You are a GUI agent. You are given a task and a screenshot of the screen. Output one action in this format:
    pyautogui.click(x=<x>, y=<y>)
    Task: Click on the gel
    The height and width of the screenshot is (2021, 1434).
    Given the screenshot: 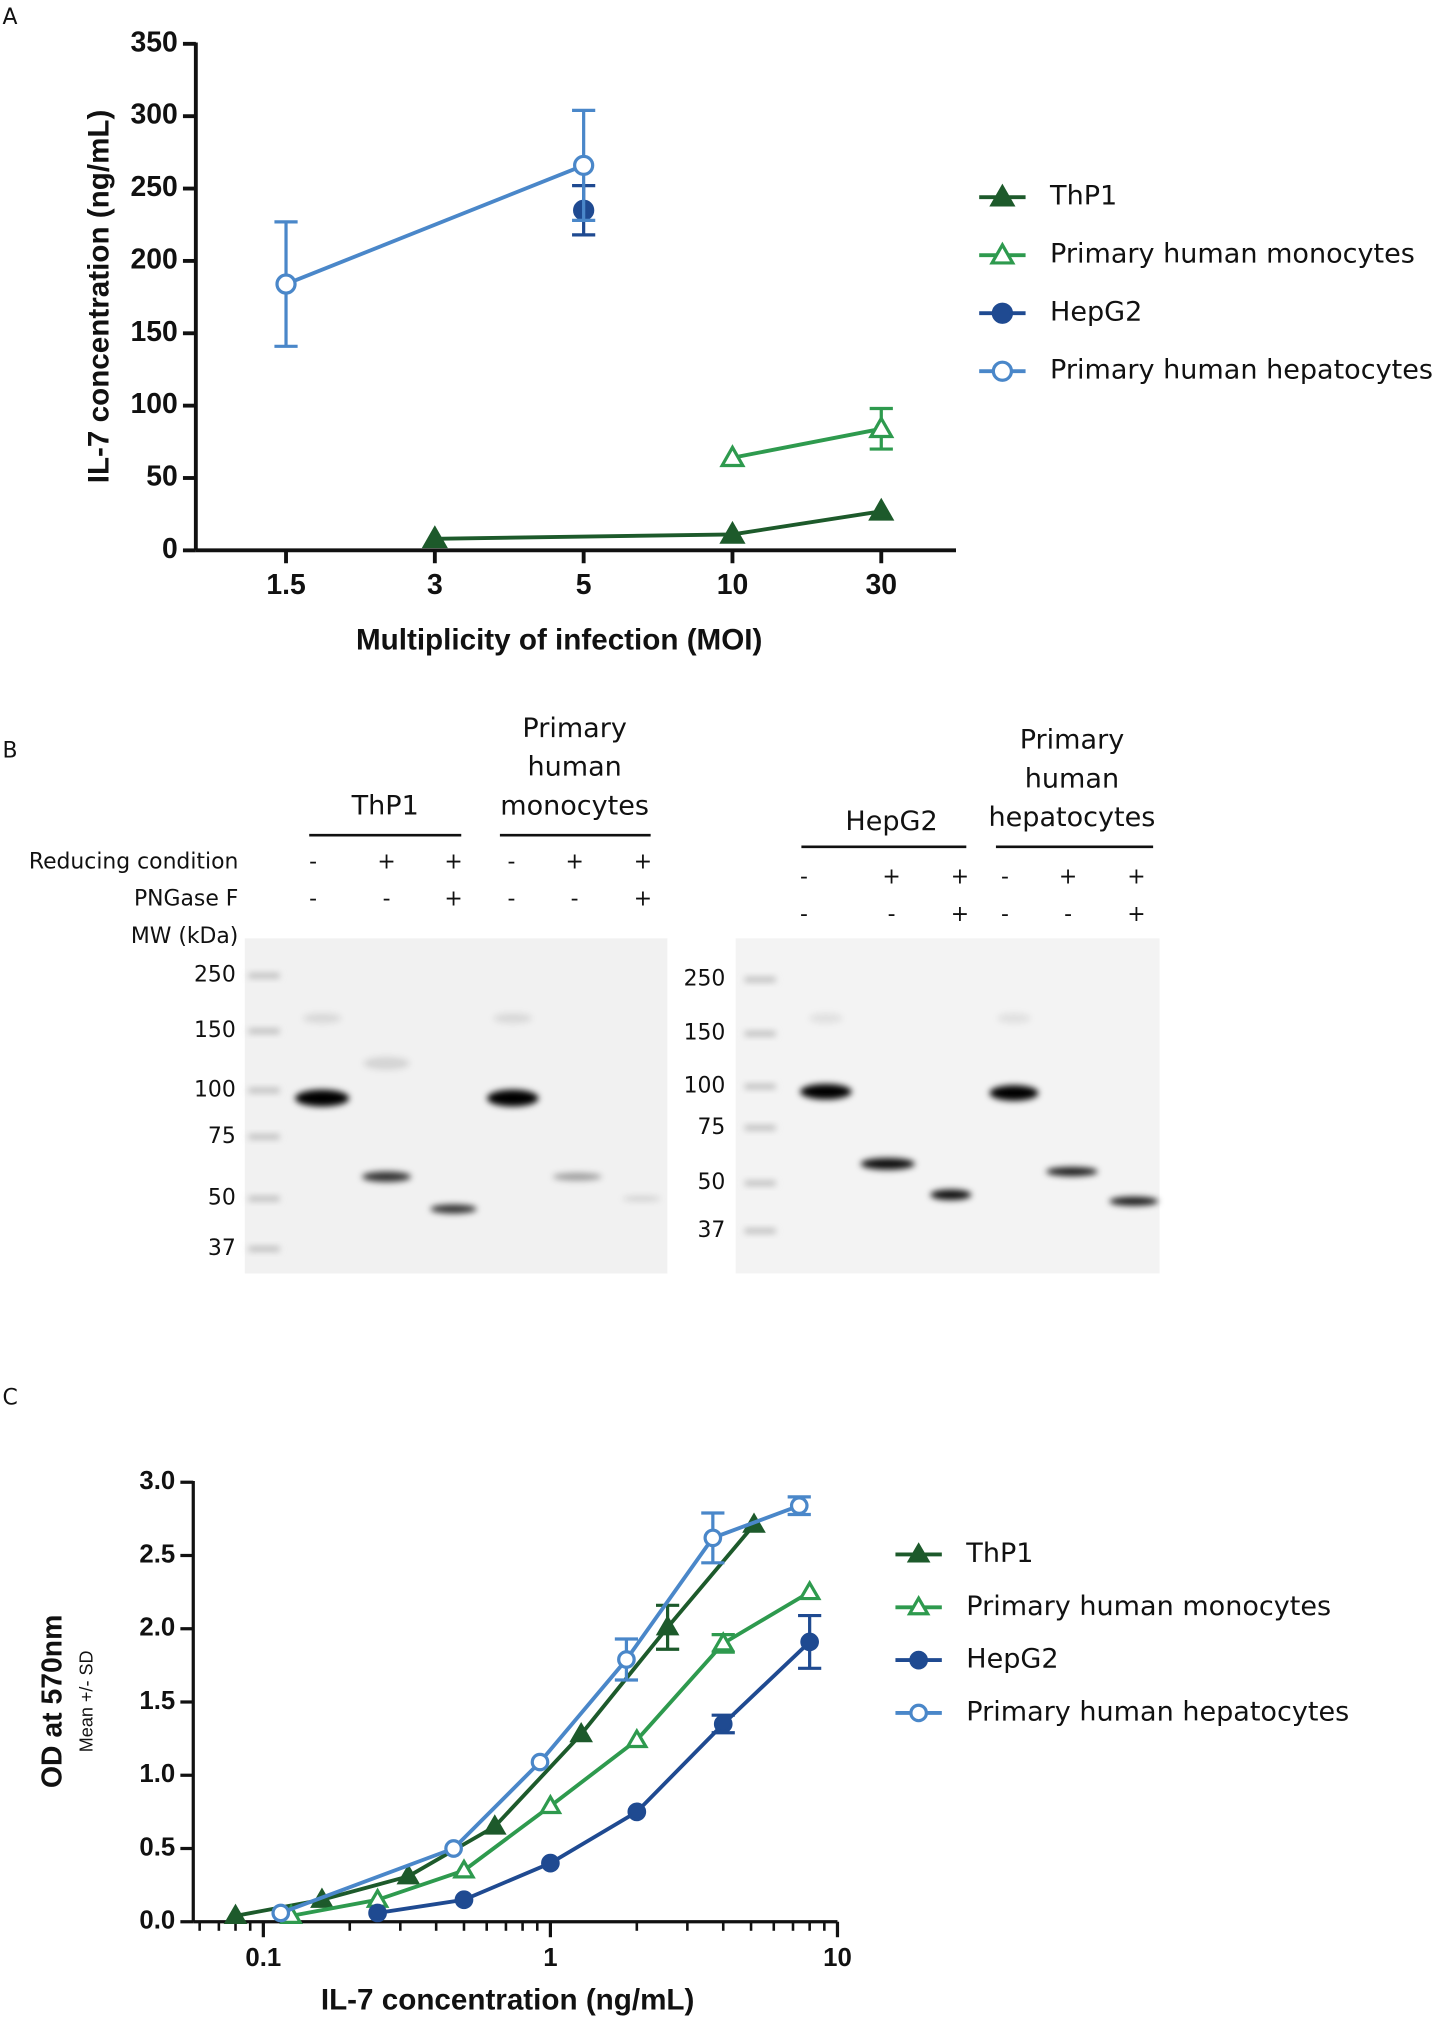 What is the action you would take?
    pyautogui.click(x=456, y=1106)
    